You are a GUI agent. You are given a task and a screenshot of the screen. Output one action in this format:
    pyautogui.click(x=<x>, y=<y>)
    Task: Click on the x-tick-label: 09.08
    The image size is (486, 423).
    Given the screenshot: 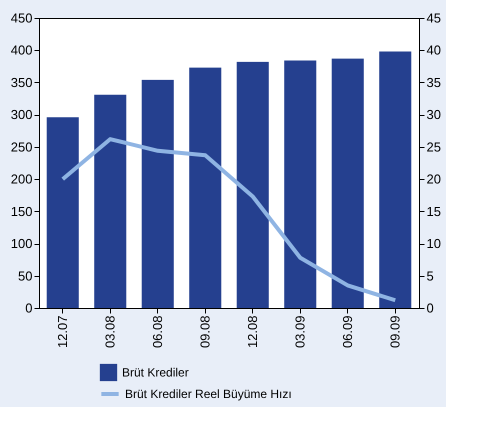 What is the action you would take?
    pyautogui.click(x=204, y=332)
    